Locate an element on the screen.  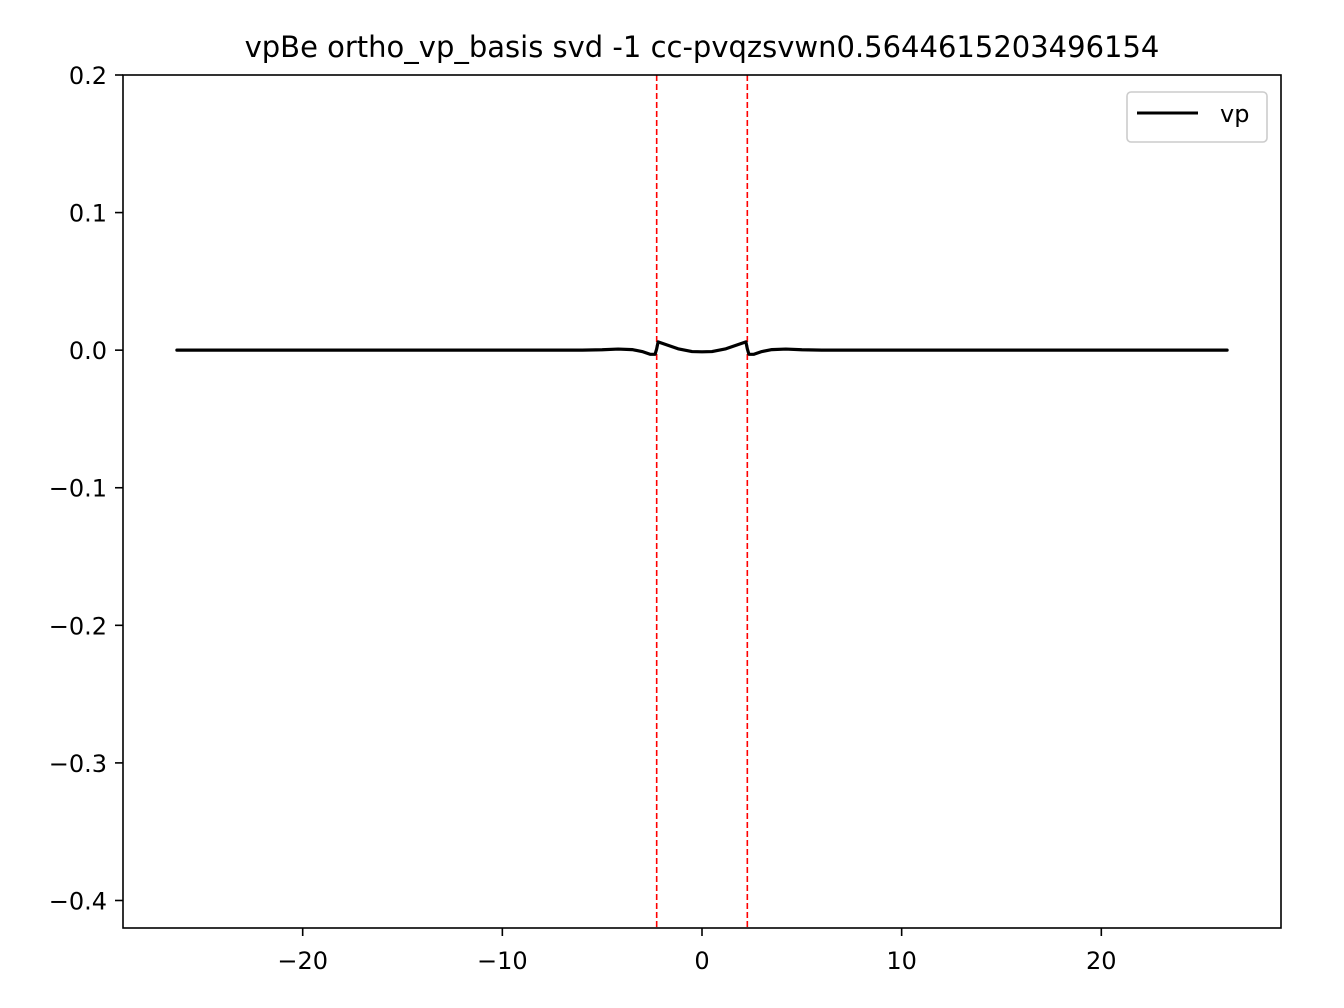
series-line-vp is located at coordinates (702, 348).